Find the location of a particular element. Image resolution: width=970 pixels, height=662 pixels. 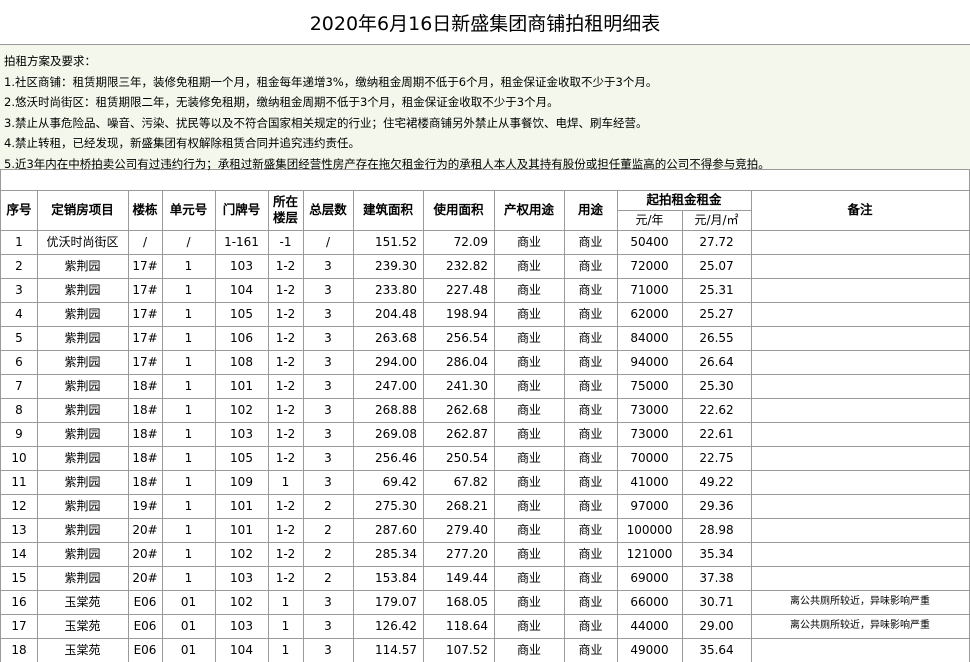

table-cell: 241.30 is located at coordinates (459, 386).